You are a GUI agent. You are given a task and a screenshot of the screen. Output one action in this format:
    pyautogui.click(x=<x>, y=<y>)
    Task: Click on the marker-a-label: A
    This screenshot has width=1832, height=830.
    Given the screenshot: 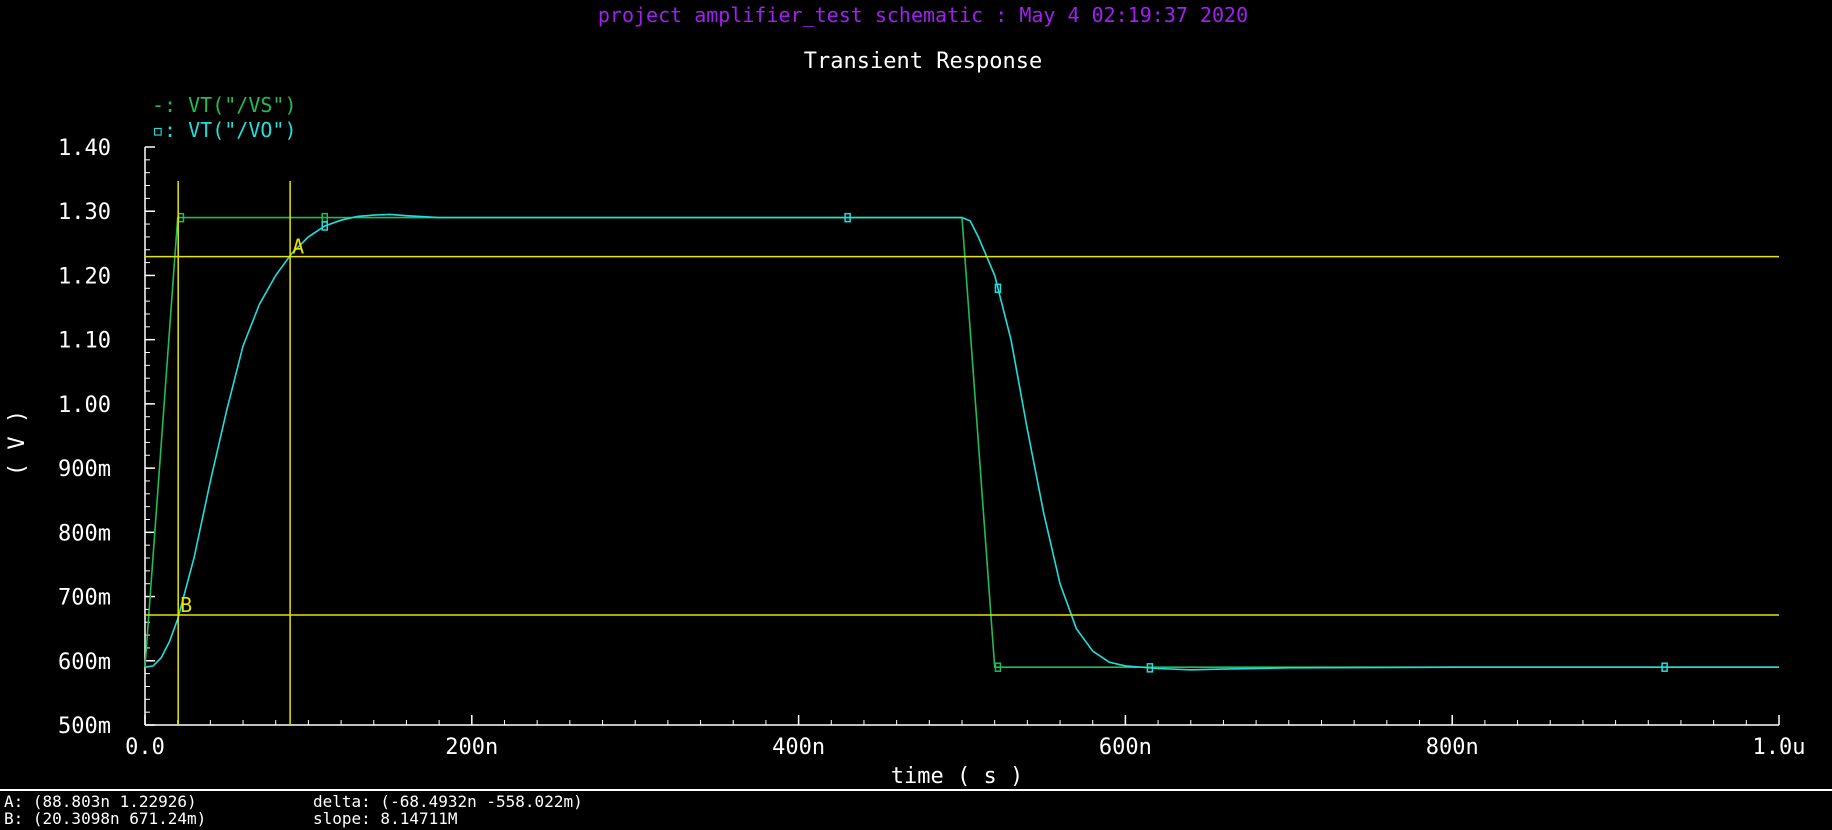 What is the action you would take?
    pyautogui.click(x=298, y=247)
    